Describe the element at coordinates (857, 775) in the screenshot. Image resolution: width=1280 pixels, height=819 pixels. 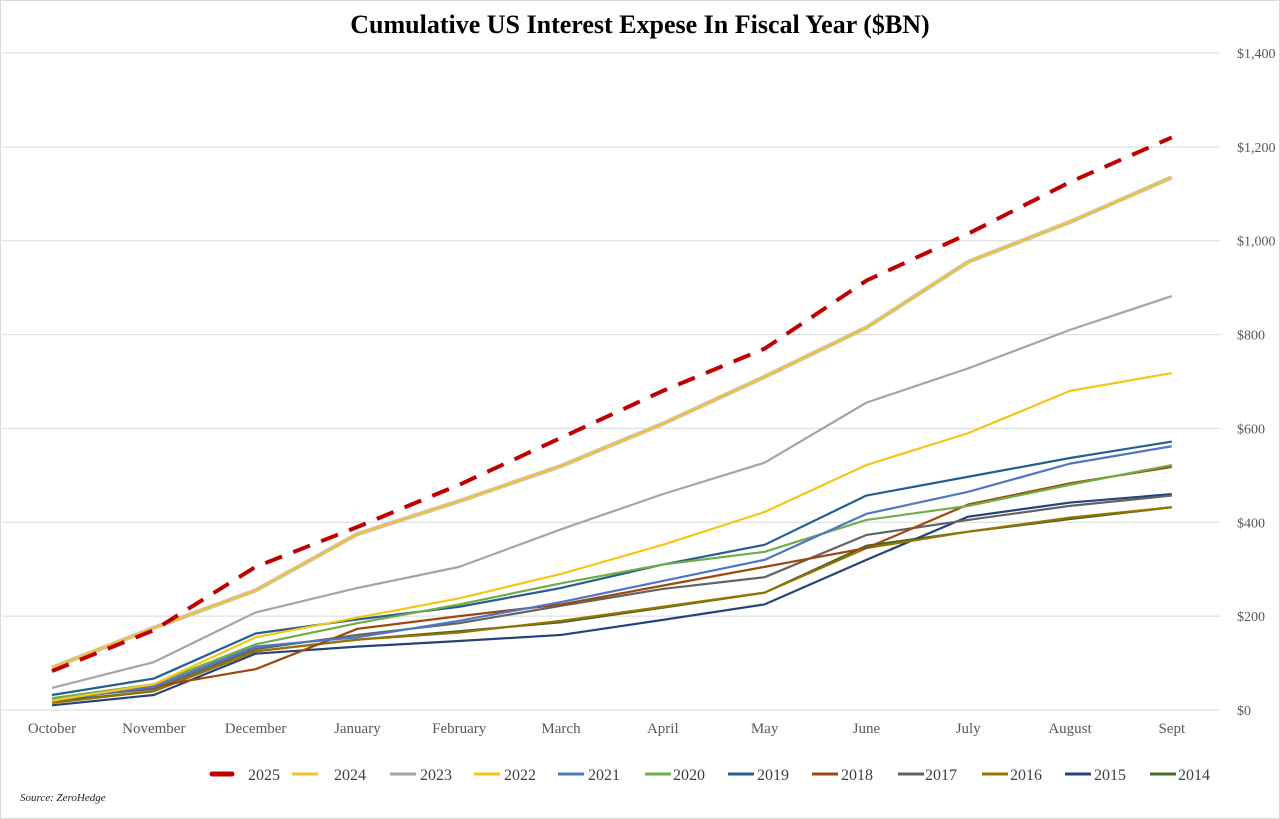
I see `legend-label-2018: 2018` at that location.